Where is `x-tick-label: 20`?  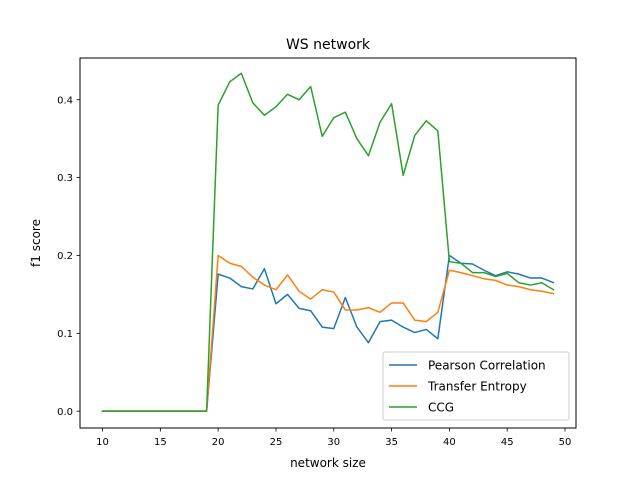
x-tick-label: 20 is located at coordinates (218, 442).